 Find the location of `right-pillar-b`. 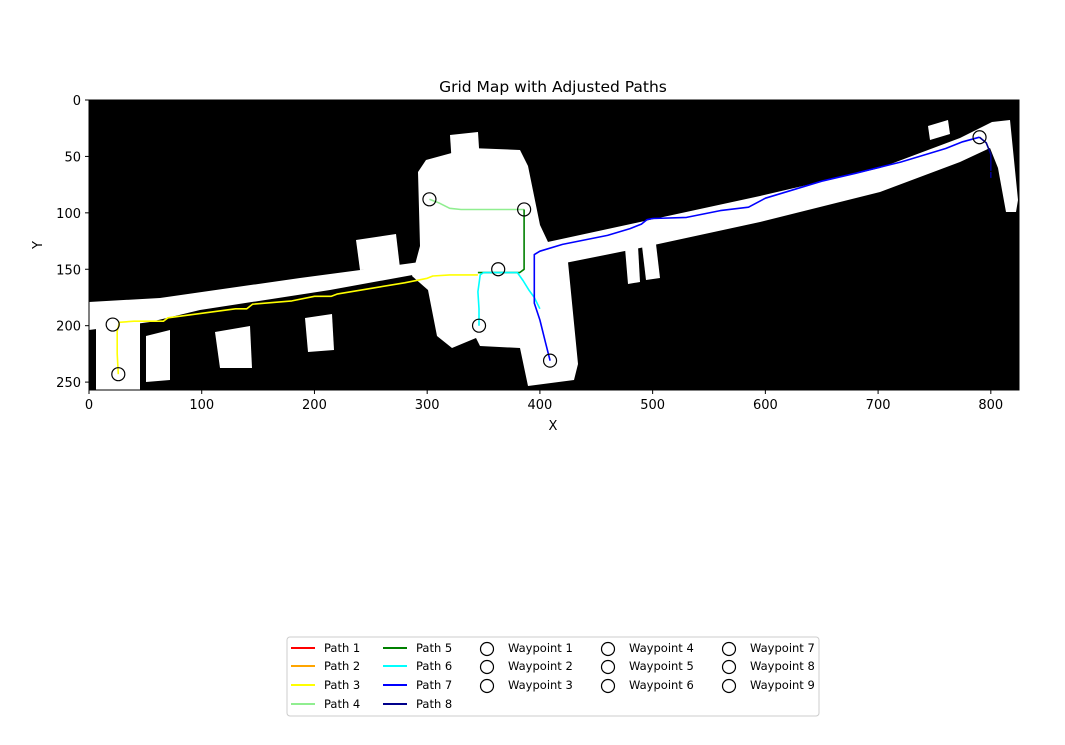

right-pillar-b is located at coordinates (651, 262).